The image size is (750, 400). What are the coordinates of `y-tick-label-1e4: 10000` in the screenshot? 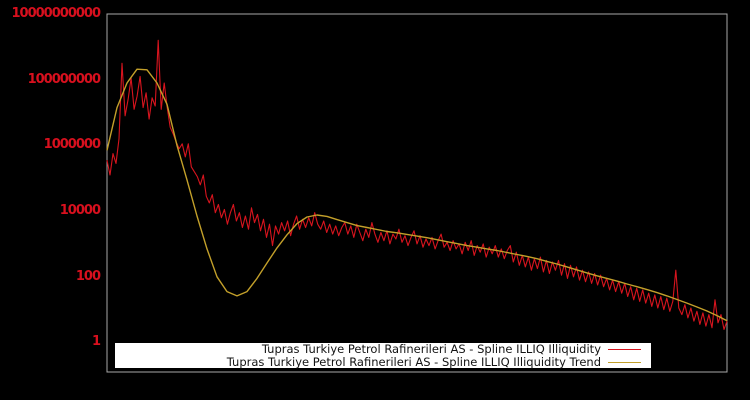 It's located at (80, 210).